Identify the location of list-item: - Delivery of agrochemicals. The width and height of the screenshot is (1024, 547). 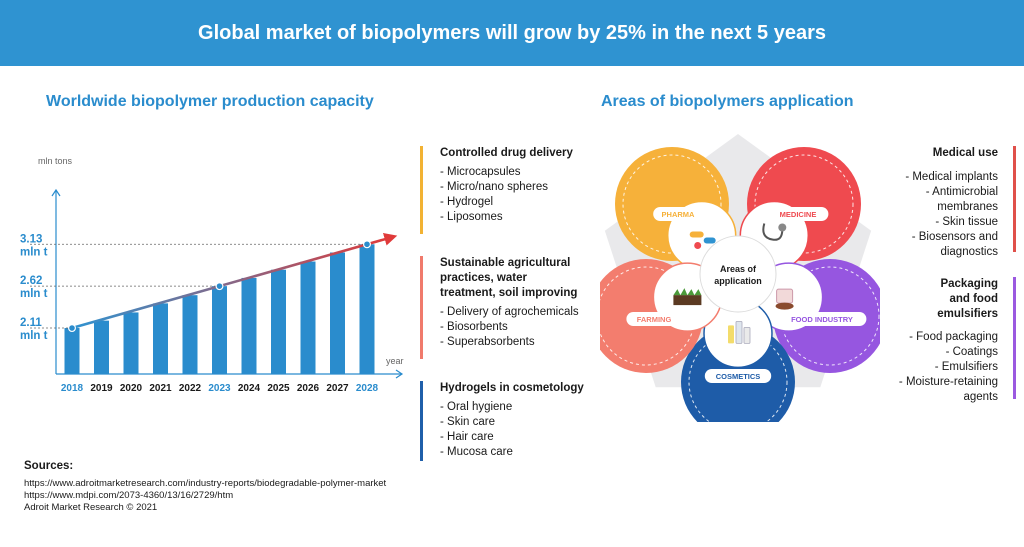
(509, 312).